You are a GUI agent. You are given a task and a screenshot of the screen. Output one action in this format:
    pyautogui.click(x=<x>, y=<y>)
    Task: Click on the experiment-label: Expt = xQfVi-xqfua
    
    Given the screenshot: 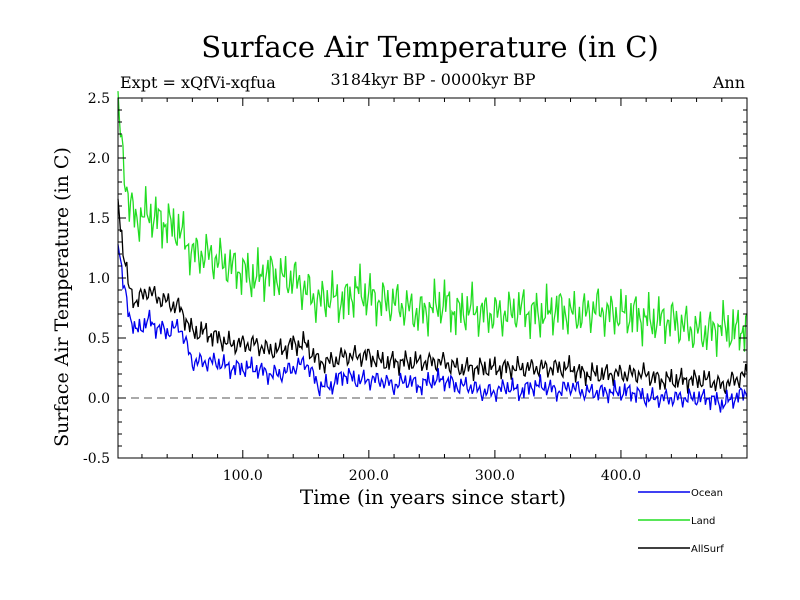 What is the action you would take?
    pyautogui.click(x=198, y=82)
    